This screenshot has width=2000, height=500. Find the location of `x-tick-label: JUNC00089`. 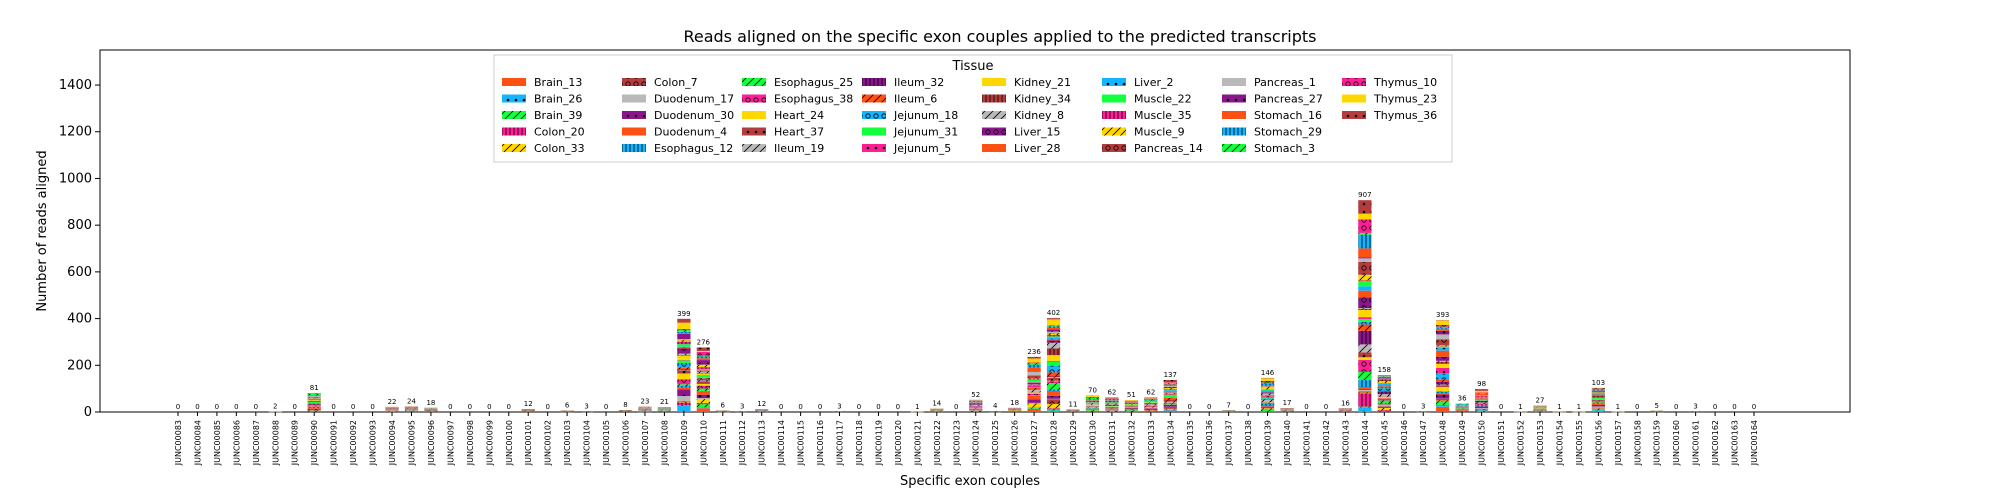

x-tick-label: JUNC00089 is located at coordinates (295, 443).